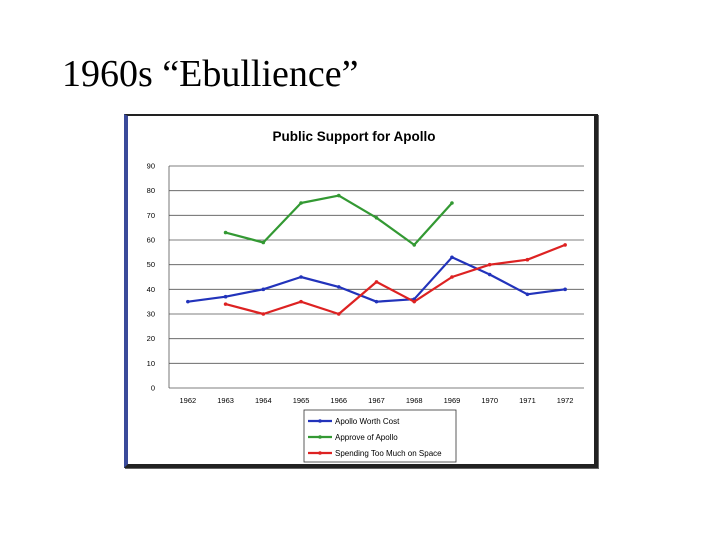 The width and height of the screenshot is (720, 540). What do you see at coordinates (301, 400) in the screenshot?
I see `x-tick-label-1965: 1965` at bounding box center [301, 400].